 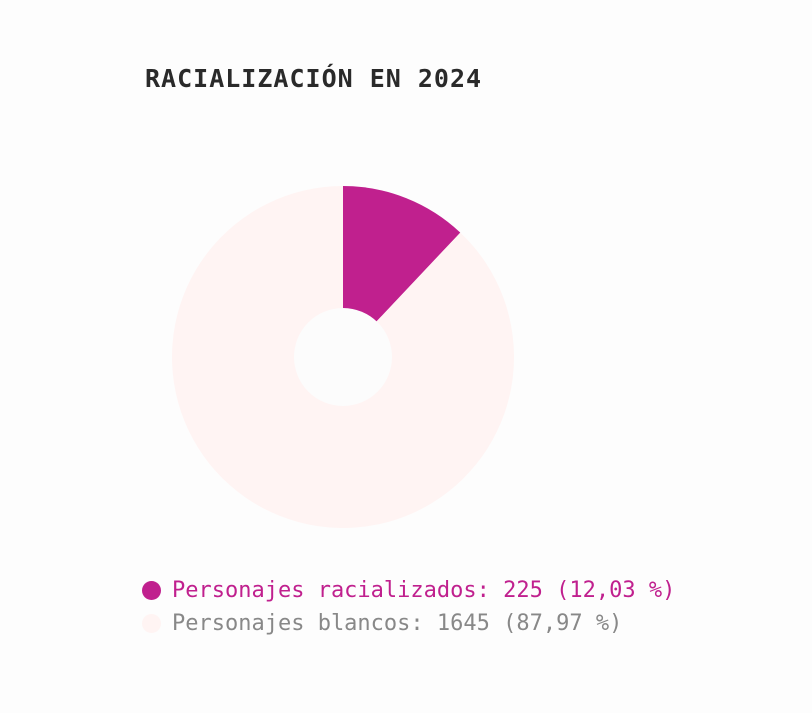 I want to click on legend-item-blancos: Personajes blancos: 1645 (87,97 %), so click(x=408, y=623).